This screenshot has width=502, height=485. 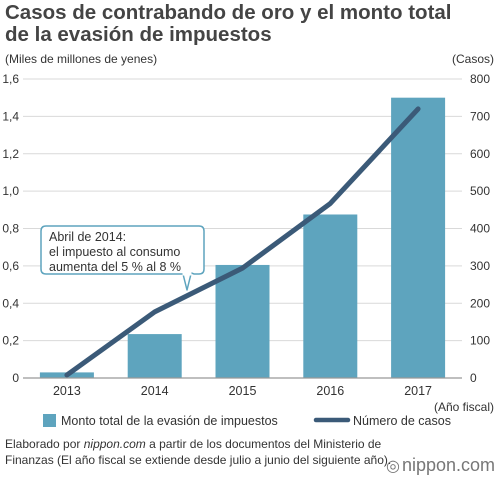 What do you see at coordinates (330, 296) in the screenshot?
I see `bar-2016` at bounding box center [330, 296].